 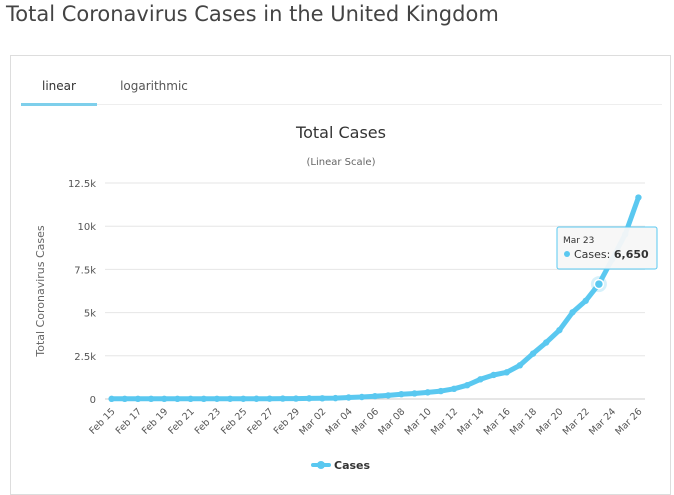 I want to click on x-tick-label: Mar 16, so click(x=497, y=421).